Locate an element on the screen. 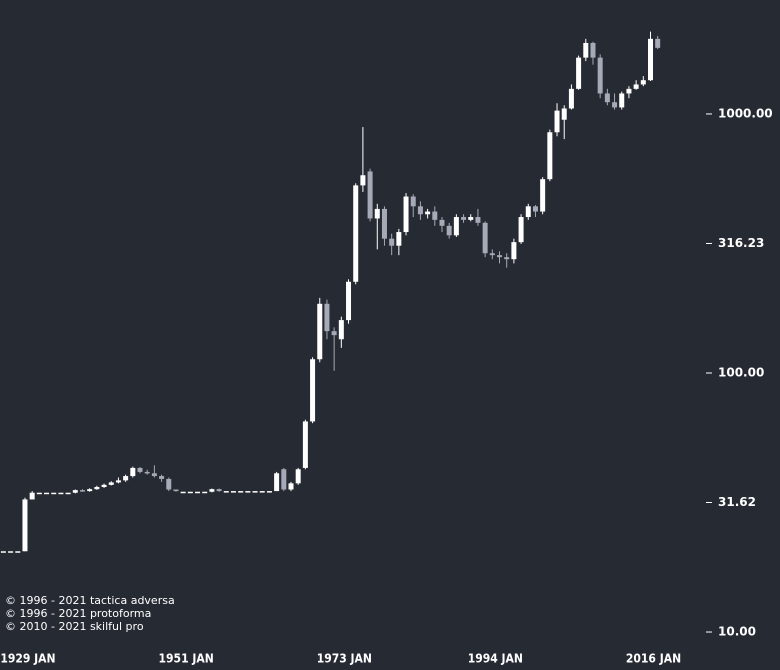 This screenshot has height=670, width=780. x-tick-label: 1951 JAN is located at coordinates (186, 659).